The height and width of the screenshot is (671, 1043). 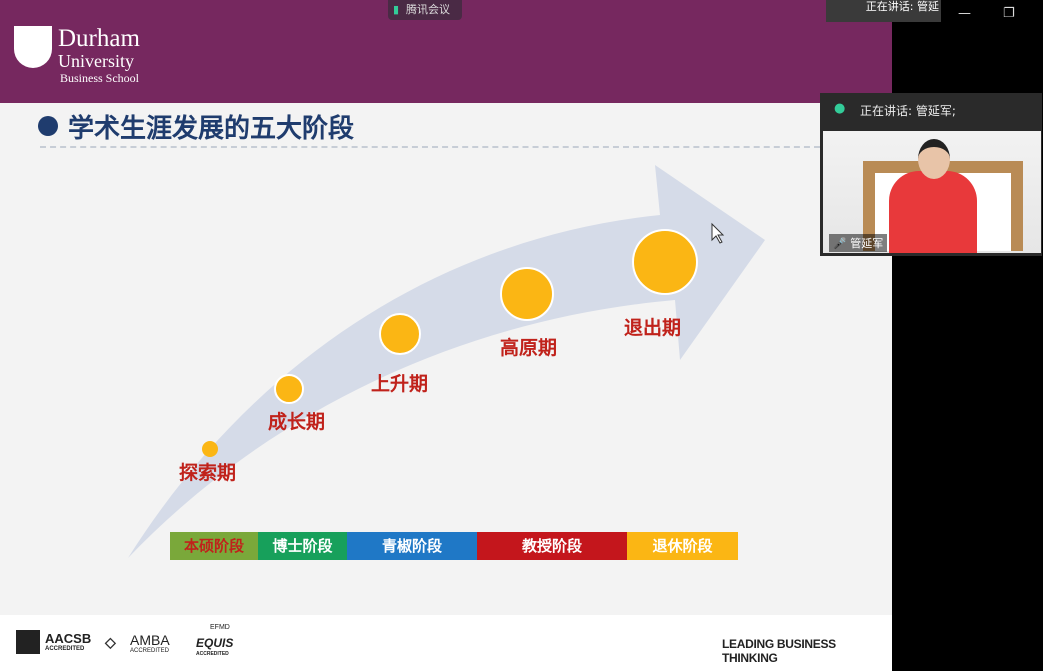 I want to click on participant-name-text: 管延军, so click(x=867, y=243).